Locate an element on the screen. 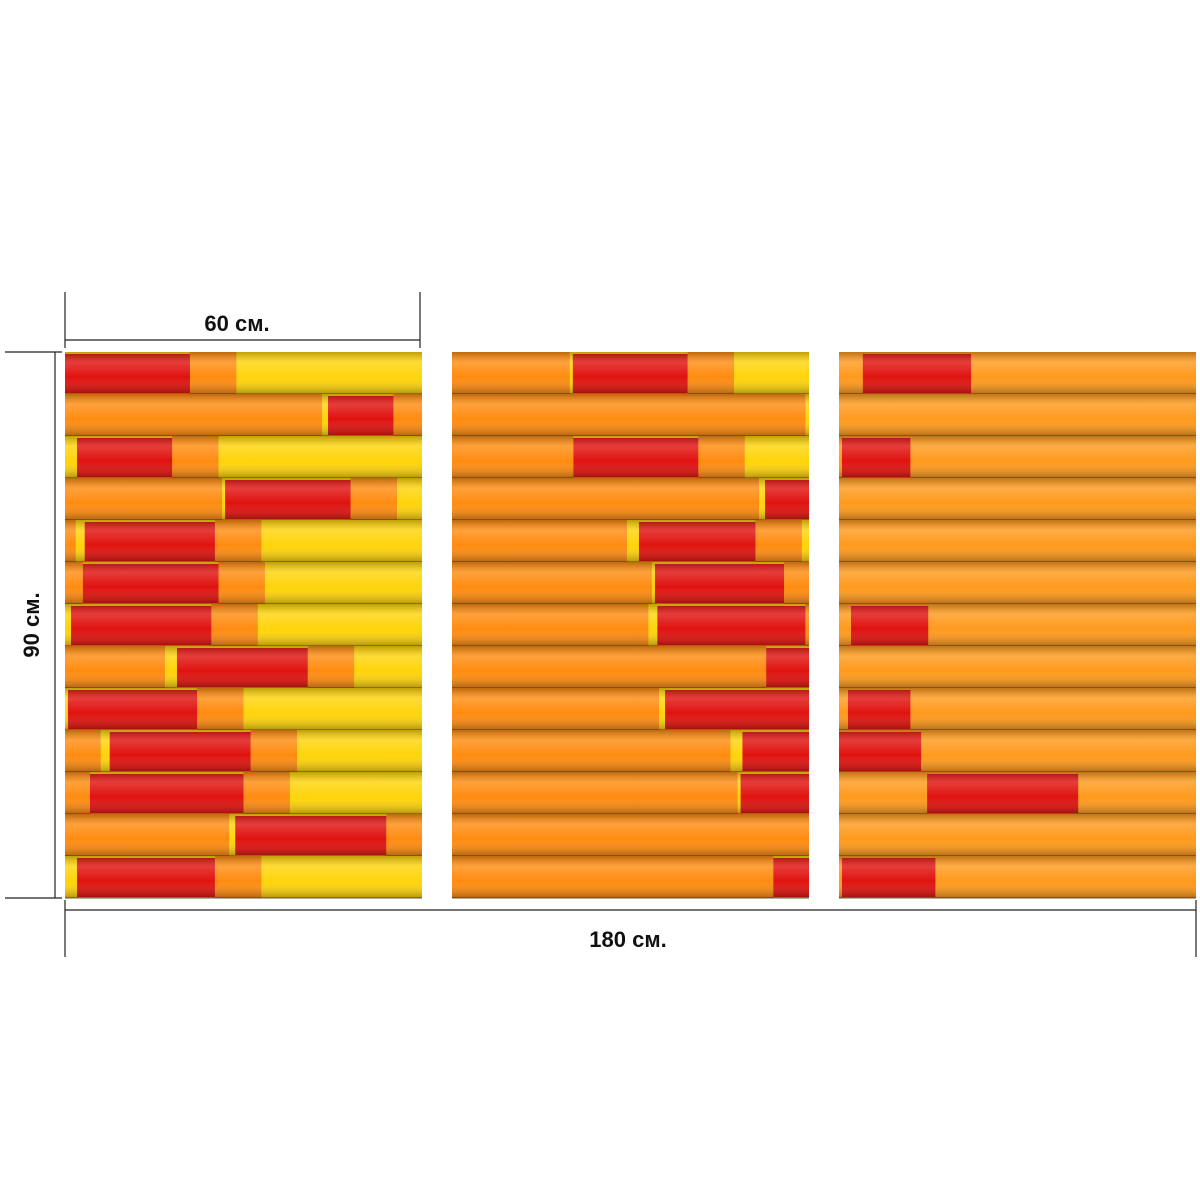 The image size is (1200, 1200). height-dimension: 90 см. is located at coordinates (33, 625).